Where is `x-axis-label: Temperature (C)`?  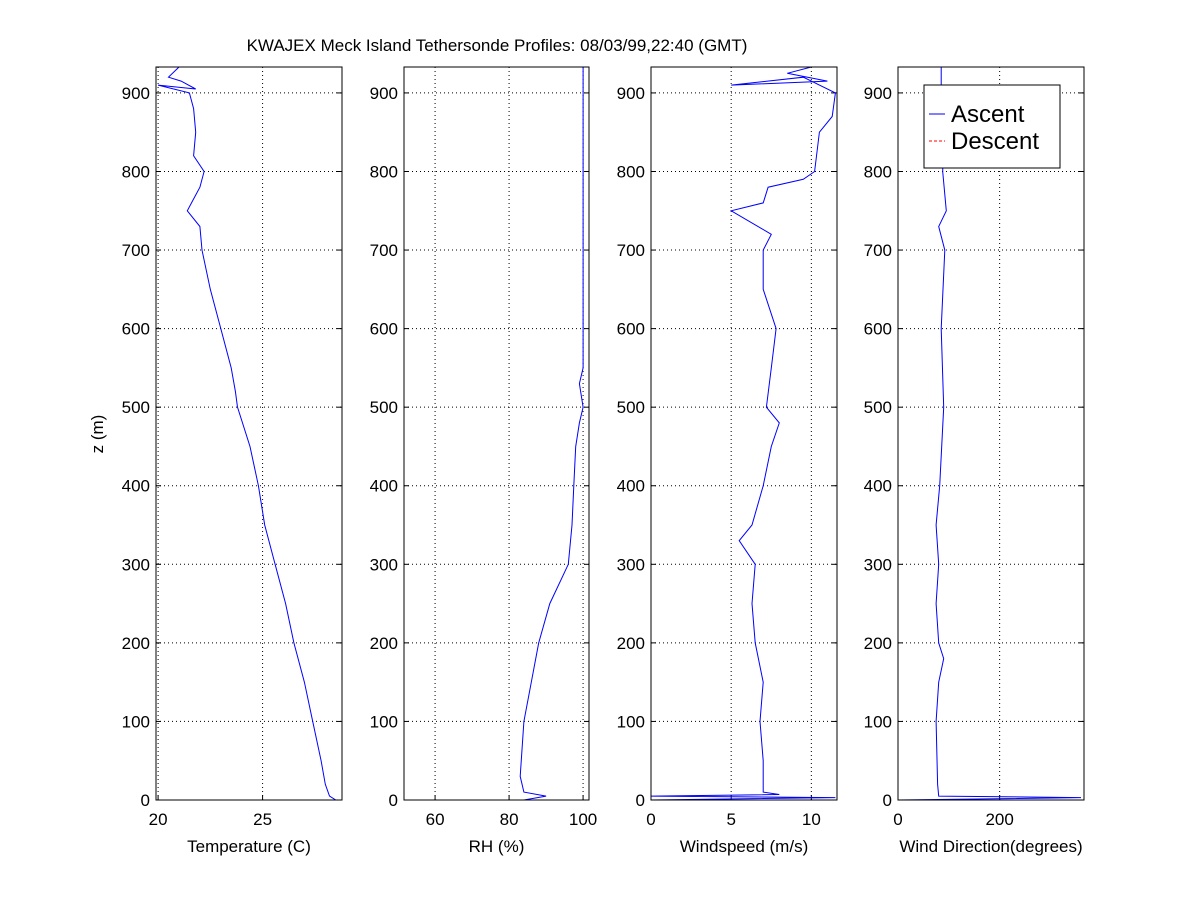
x-axis-label: Temperature (C) is located at coordinates (249, 846).